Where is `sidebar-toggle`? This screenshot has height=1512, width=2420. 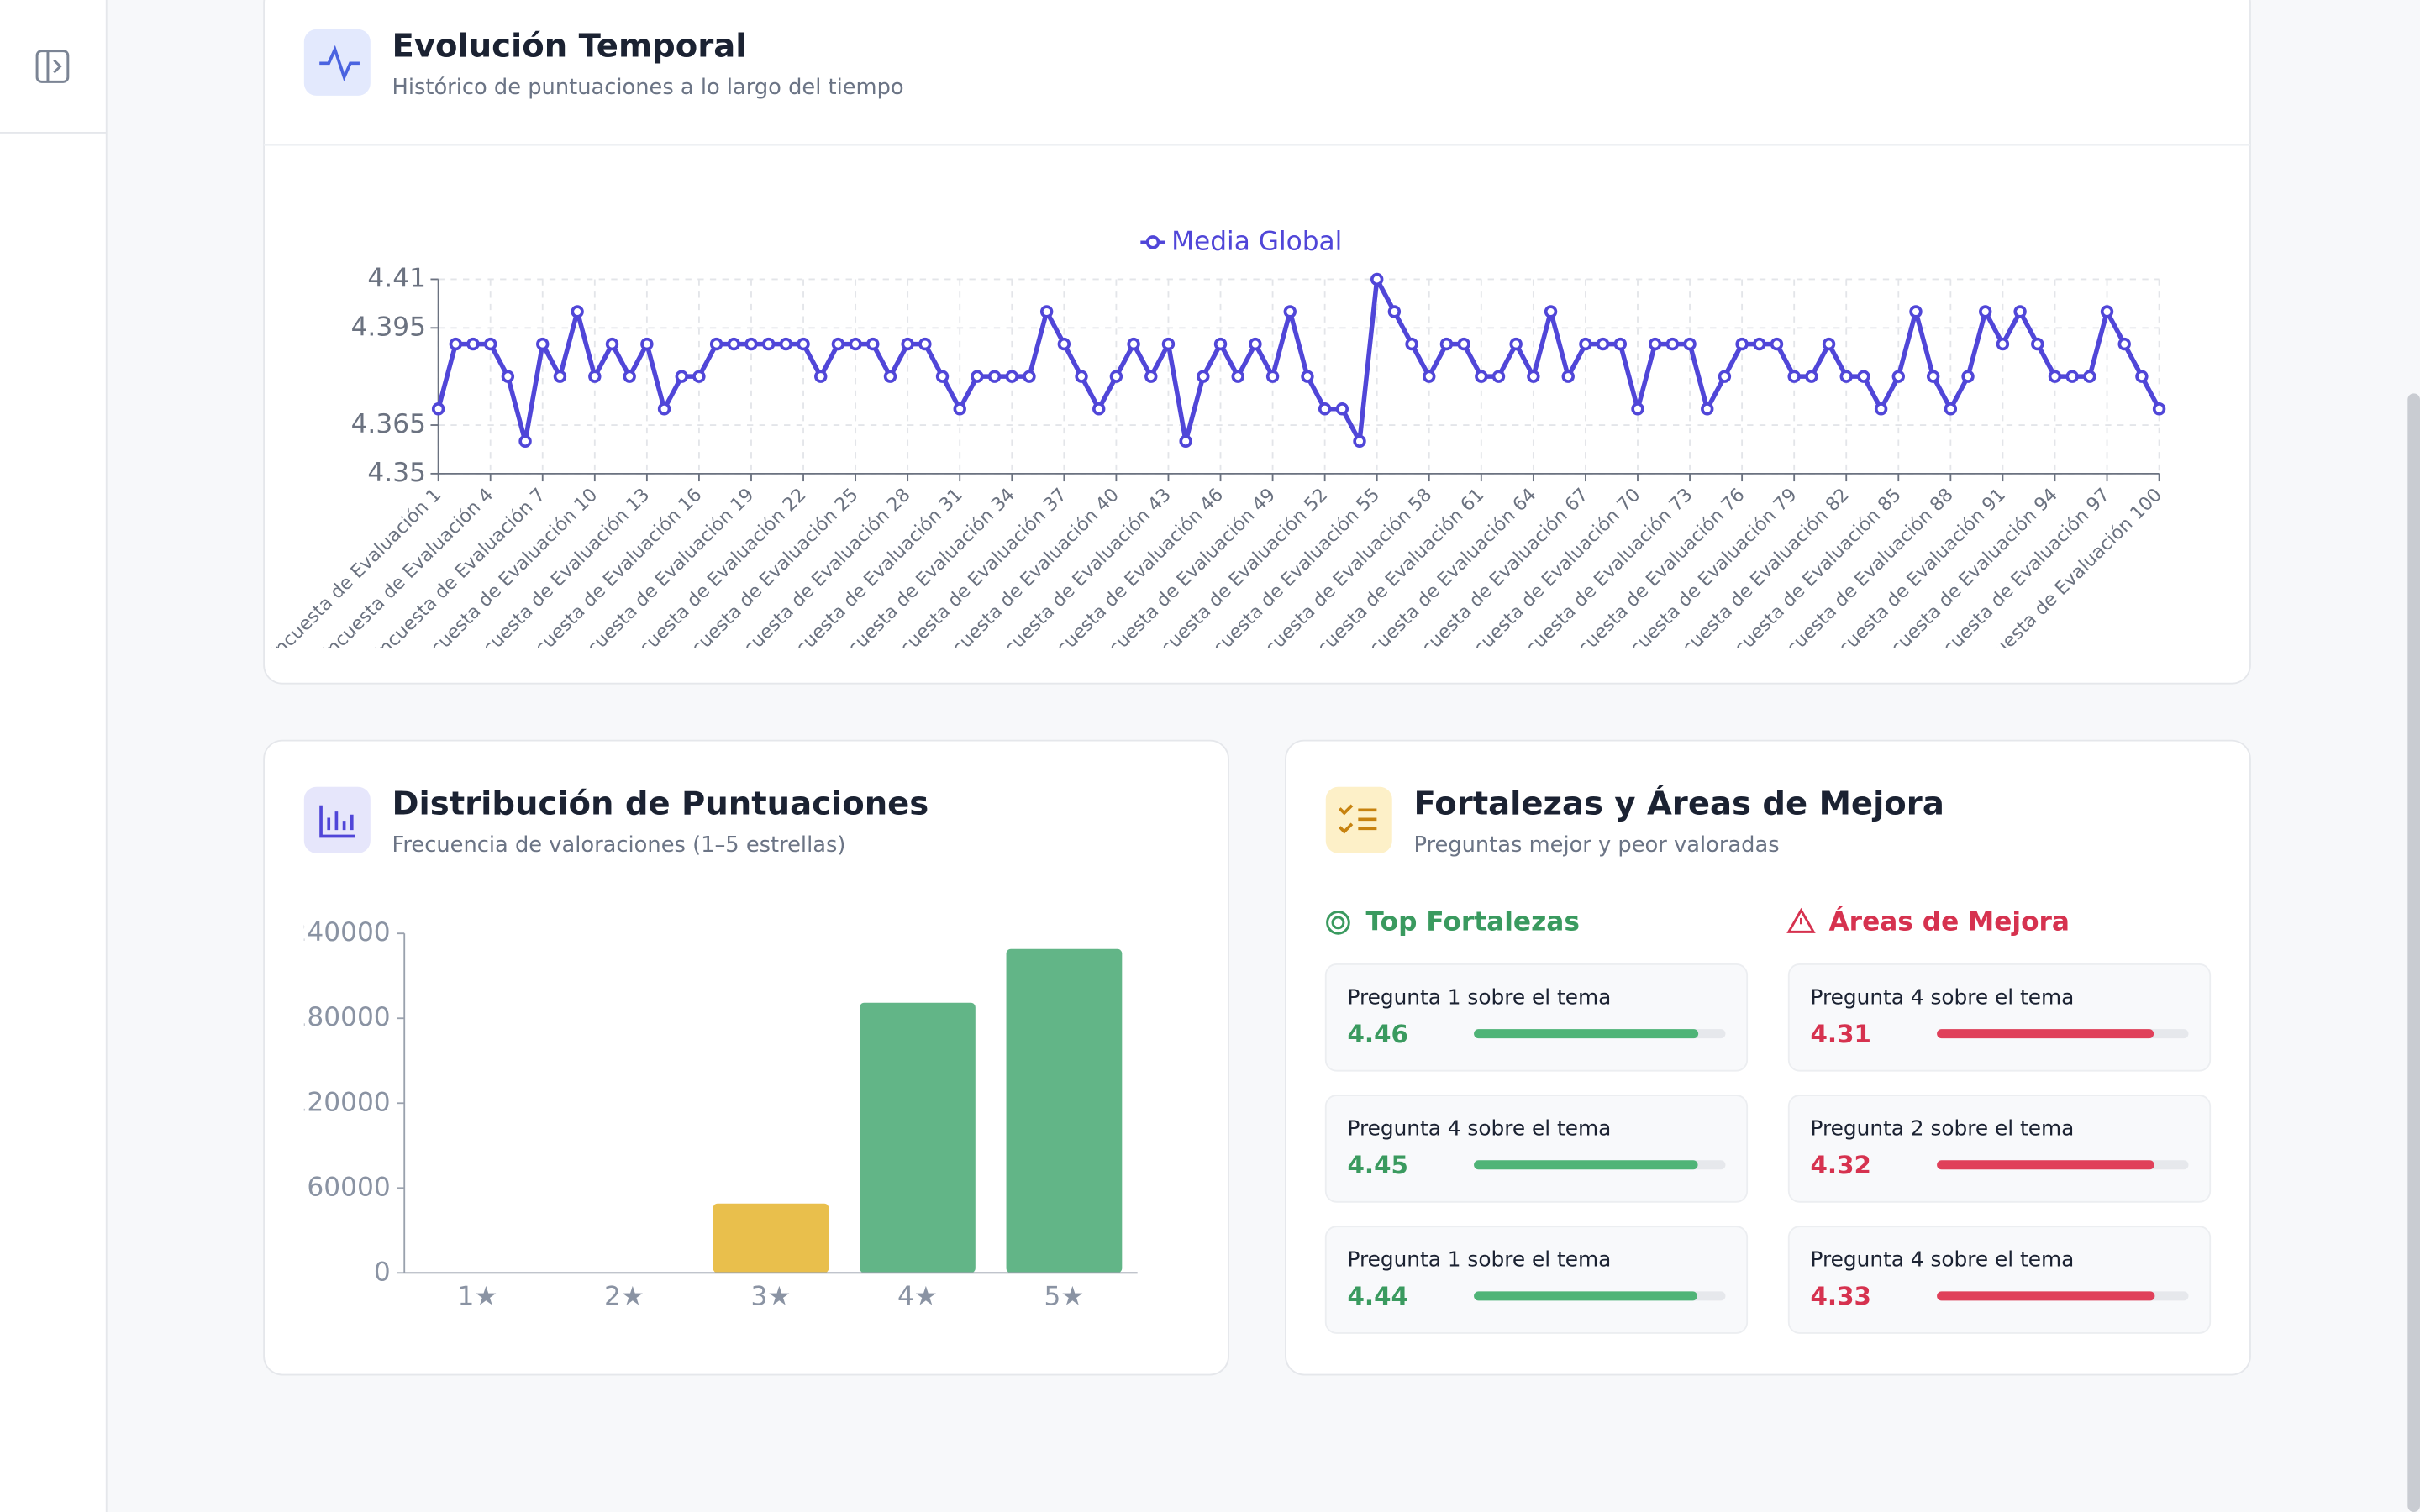
sidebar-toggle is located at coordinates (52, 66).